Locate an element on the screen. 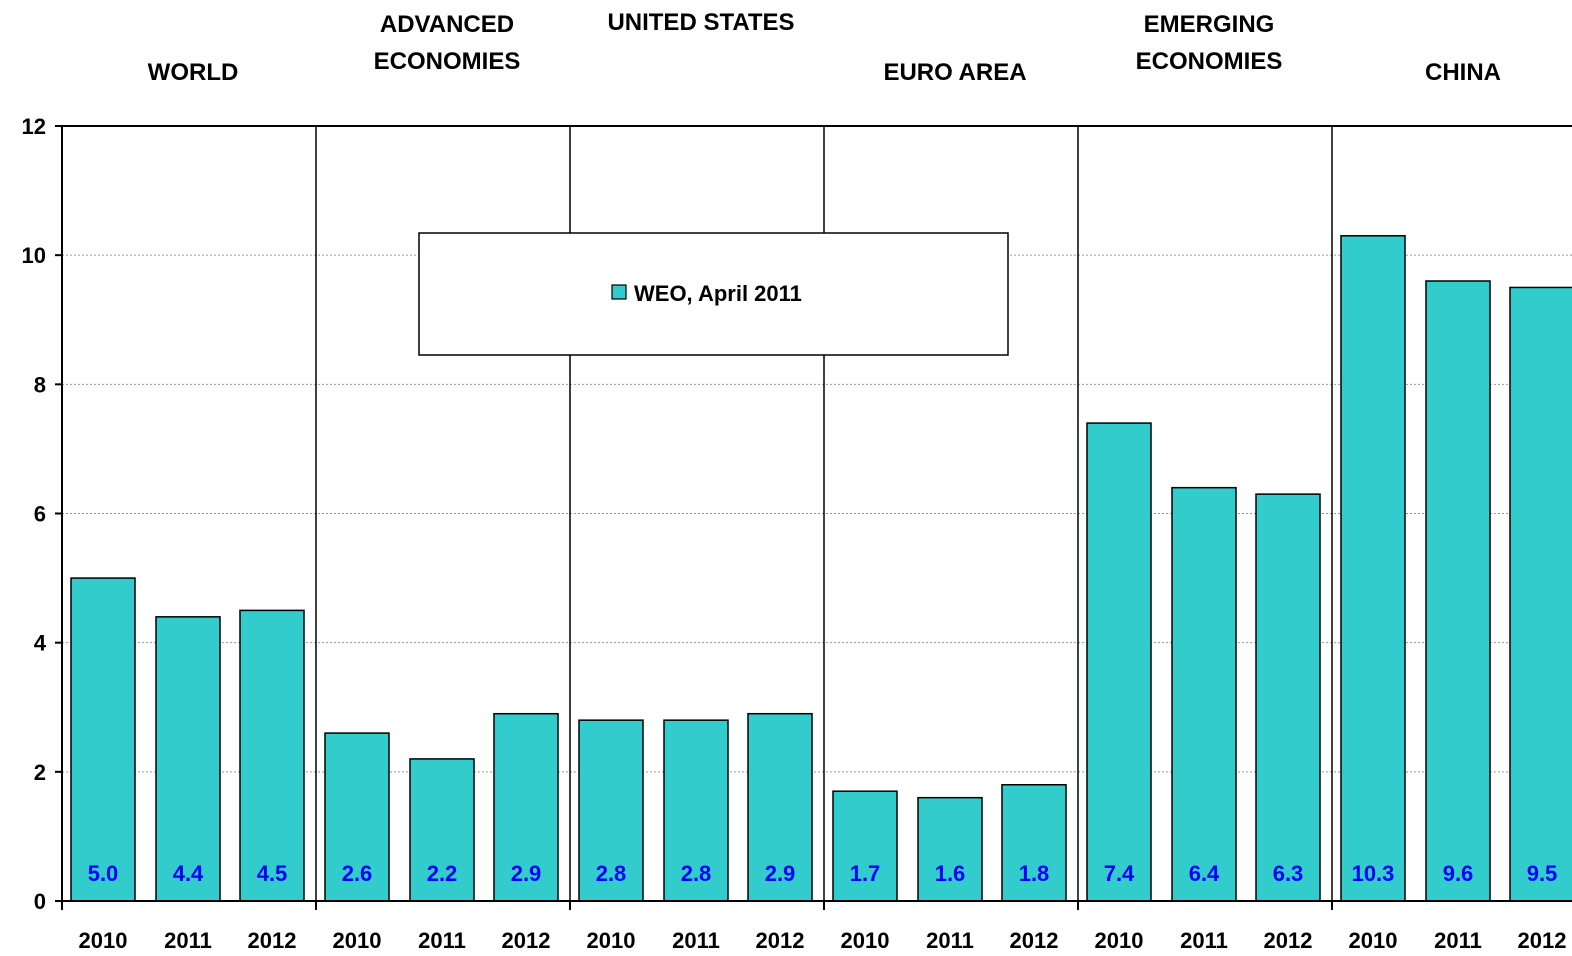 The image size is (1572, 956). group-label: UNITED STATES is located at coordinates (700, 22).